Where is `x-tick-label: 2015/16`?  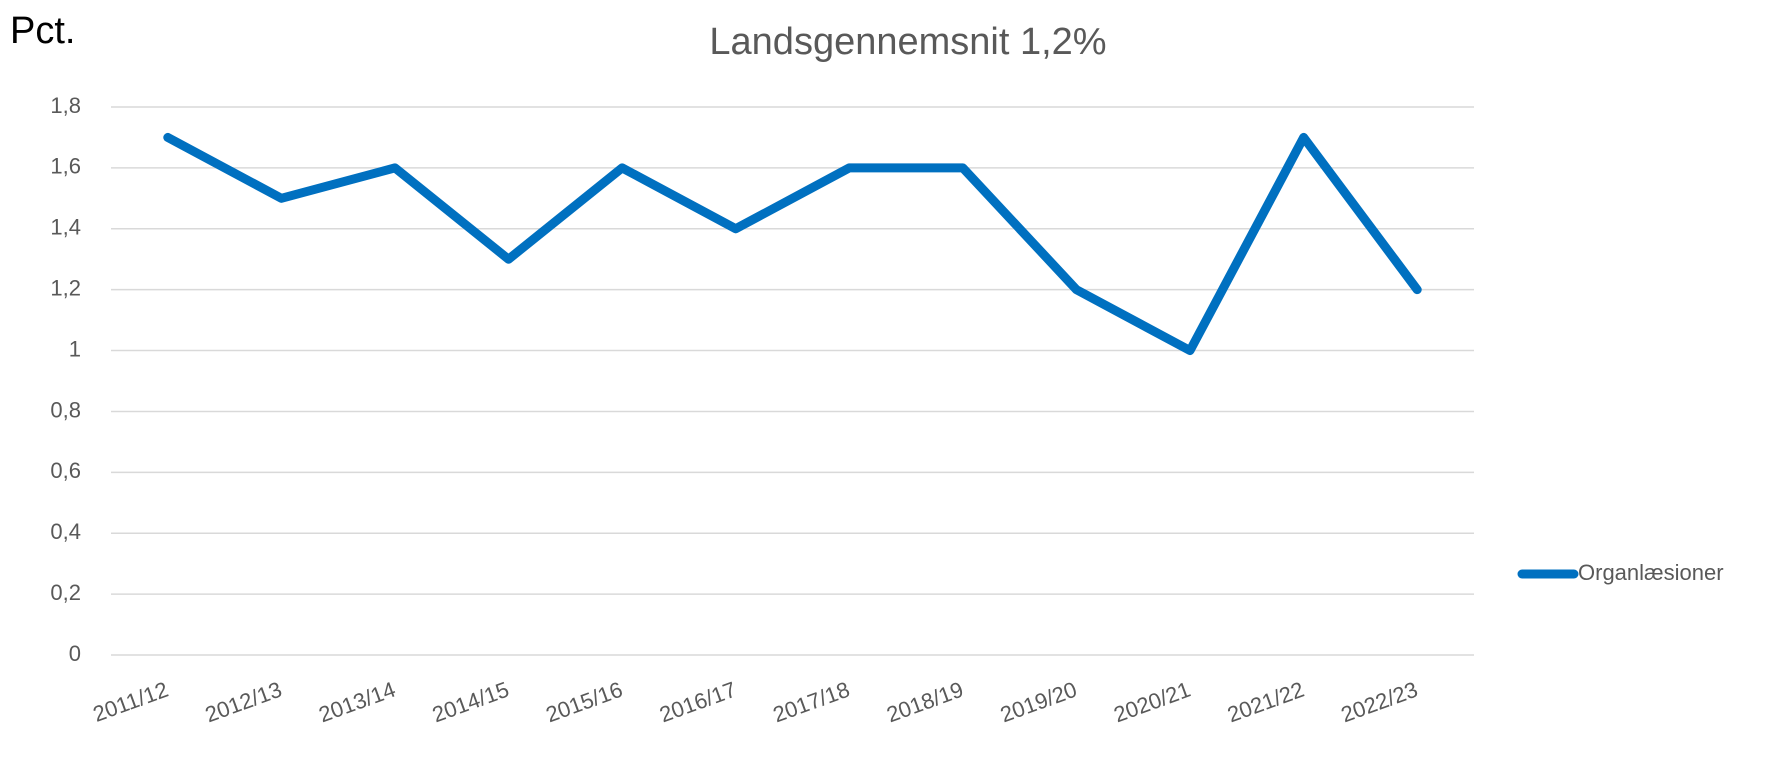
x-tick-label: 2015/16 is located at coordinates (584, 702).